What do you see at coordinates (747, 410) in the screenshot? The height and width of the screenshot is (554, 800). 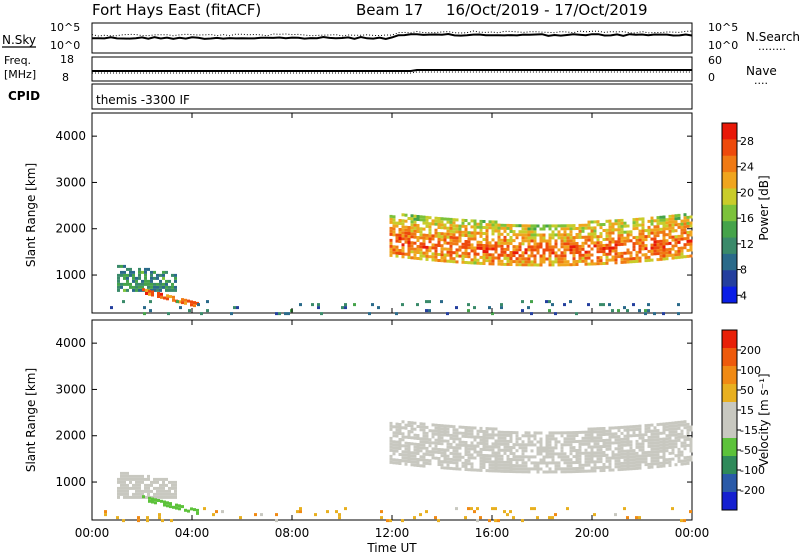 I see `colorbar-tick-label: 15` at bounding box center [747, 410].